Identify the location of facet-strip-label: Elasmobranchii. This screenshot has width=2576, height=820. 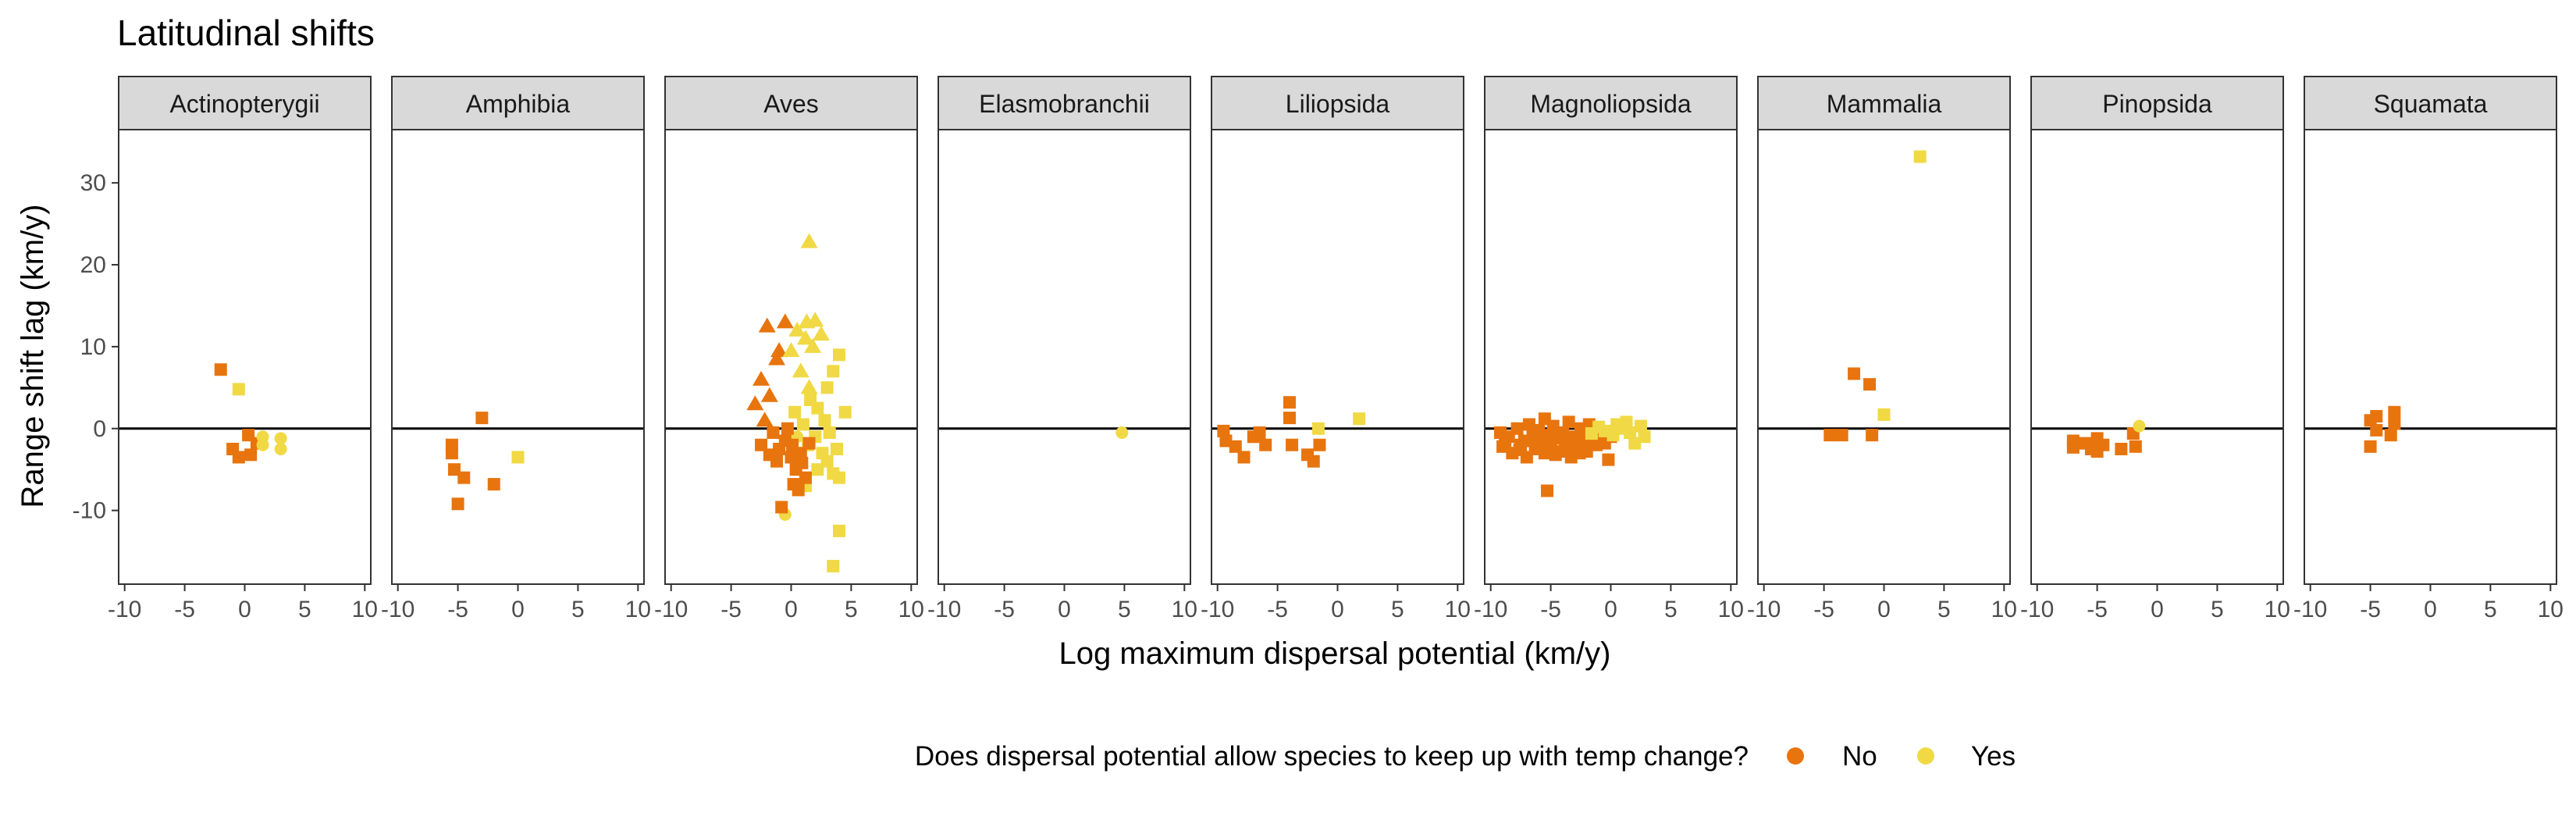
(1064, 104).